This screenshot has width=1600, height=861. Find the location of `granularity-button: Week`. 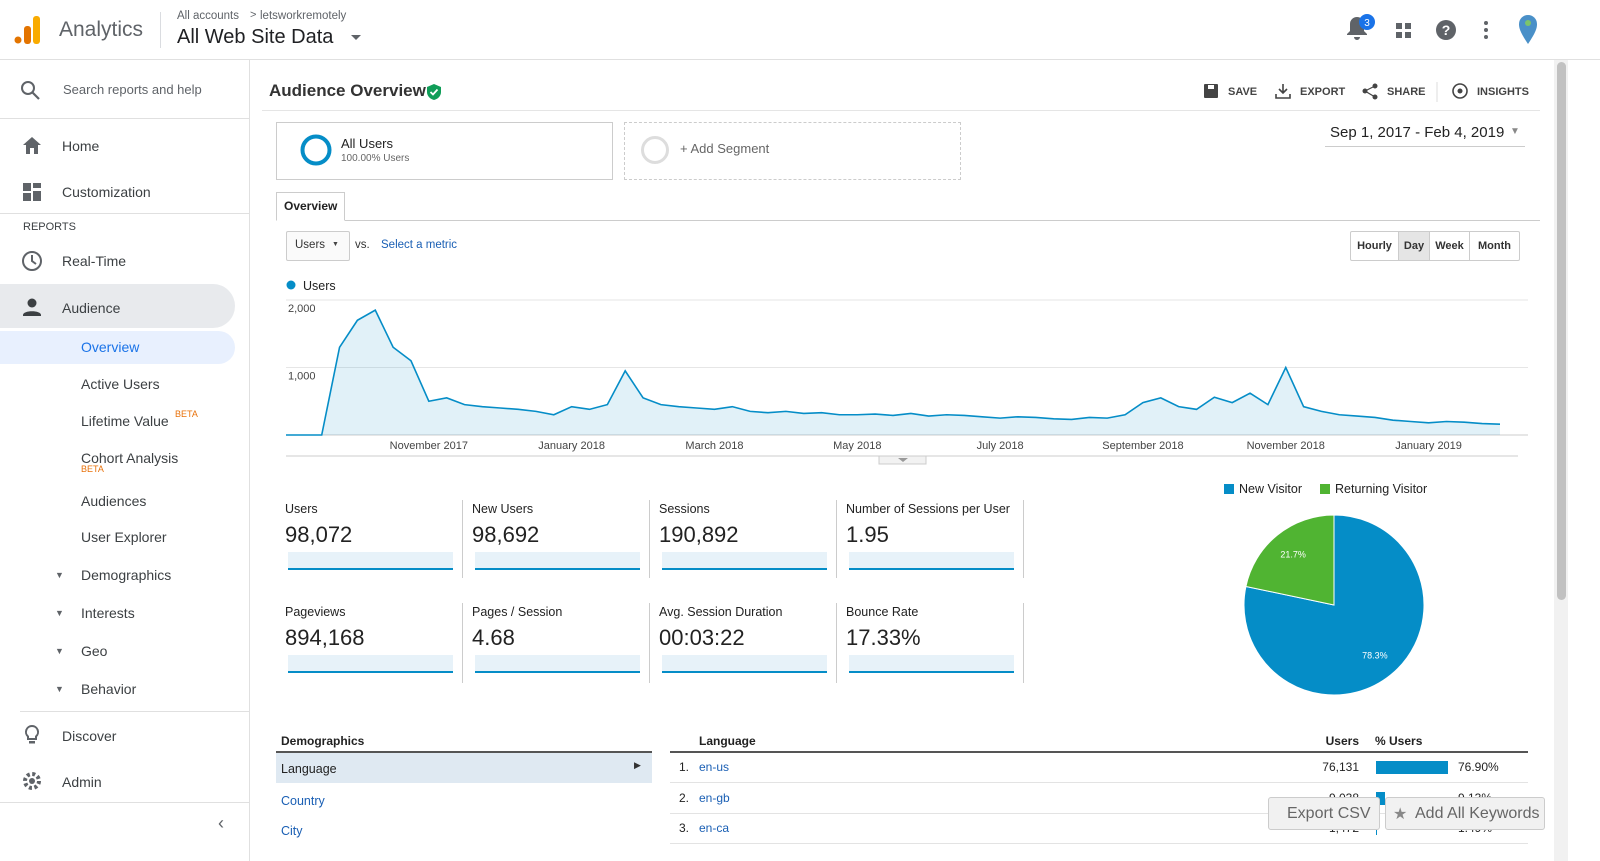

granularity-button: Week is located at coordinates (1450, 246).